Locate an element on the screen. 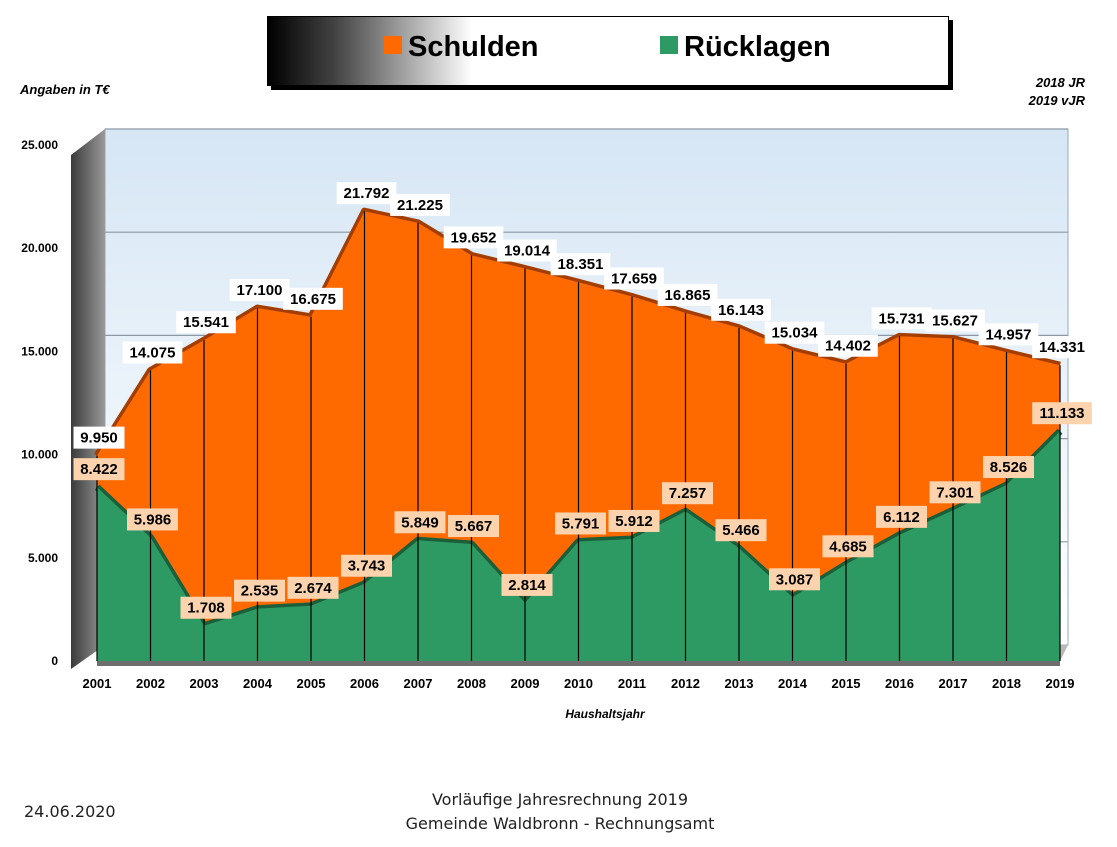 The image size is (1117, 847). reserve-data-label-9-text: 5.791 is located at coordinates (581, 523).